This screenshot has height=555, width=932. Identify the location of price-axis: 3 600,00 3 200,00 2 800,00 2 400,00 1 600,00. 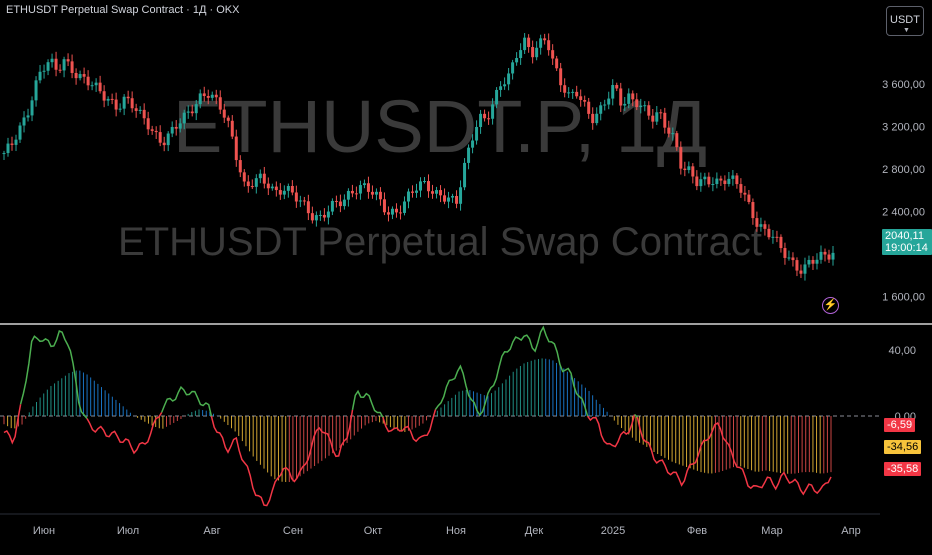
(903, 191).